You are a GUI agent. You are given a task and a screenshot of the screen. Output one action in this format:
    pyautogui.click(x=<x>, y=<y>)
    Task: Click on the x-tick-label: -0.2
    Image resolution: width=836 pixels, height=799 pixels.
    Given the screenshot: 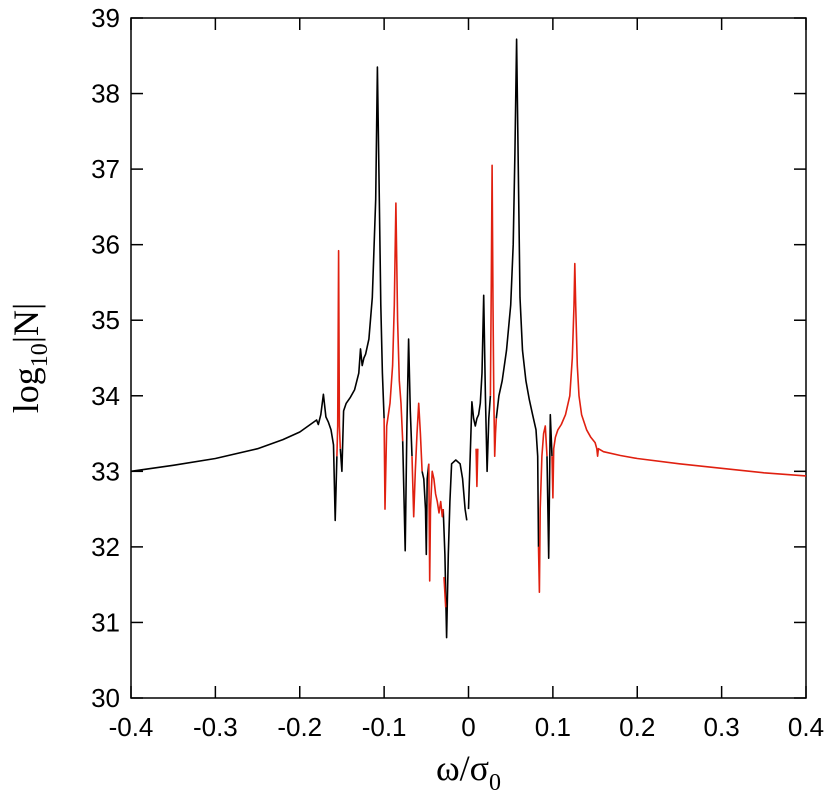 What is the action you would take?
    pyautogui.click(x=299, y=727)
    